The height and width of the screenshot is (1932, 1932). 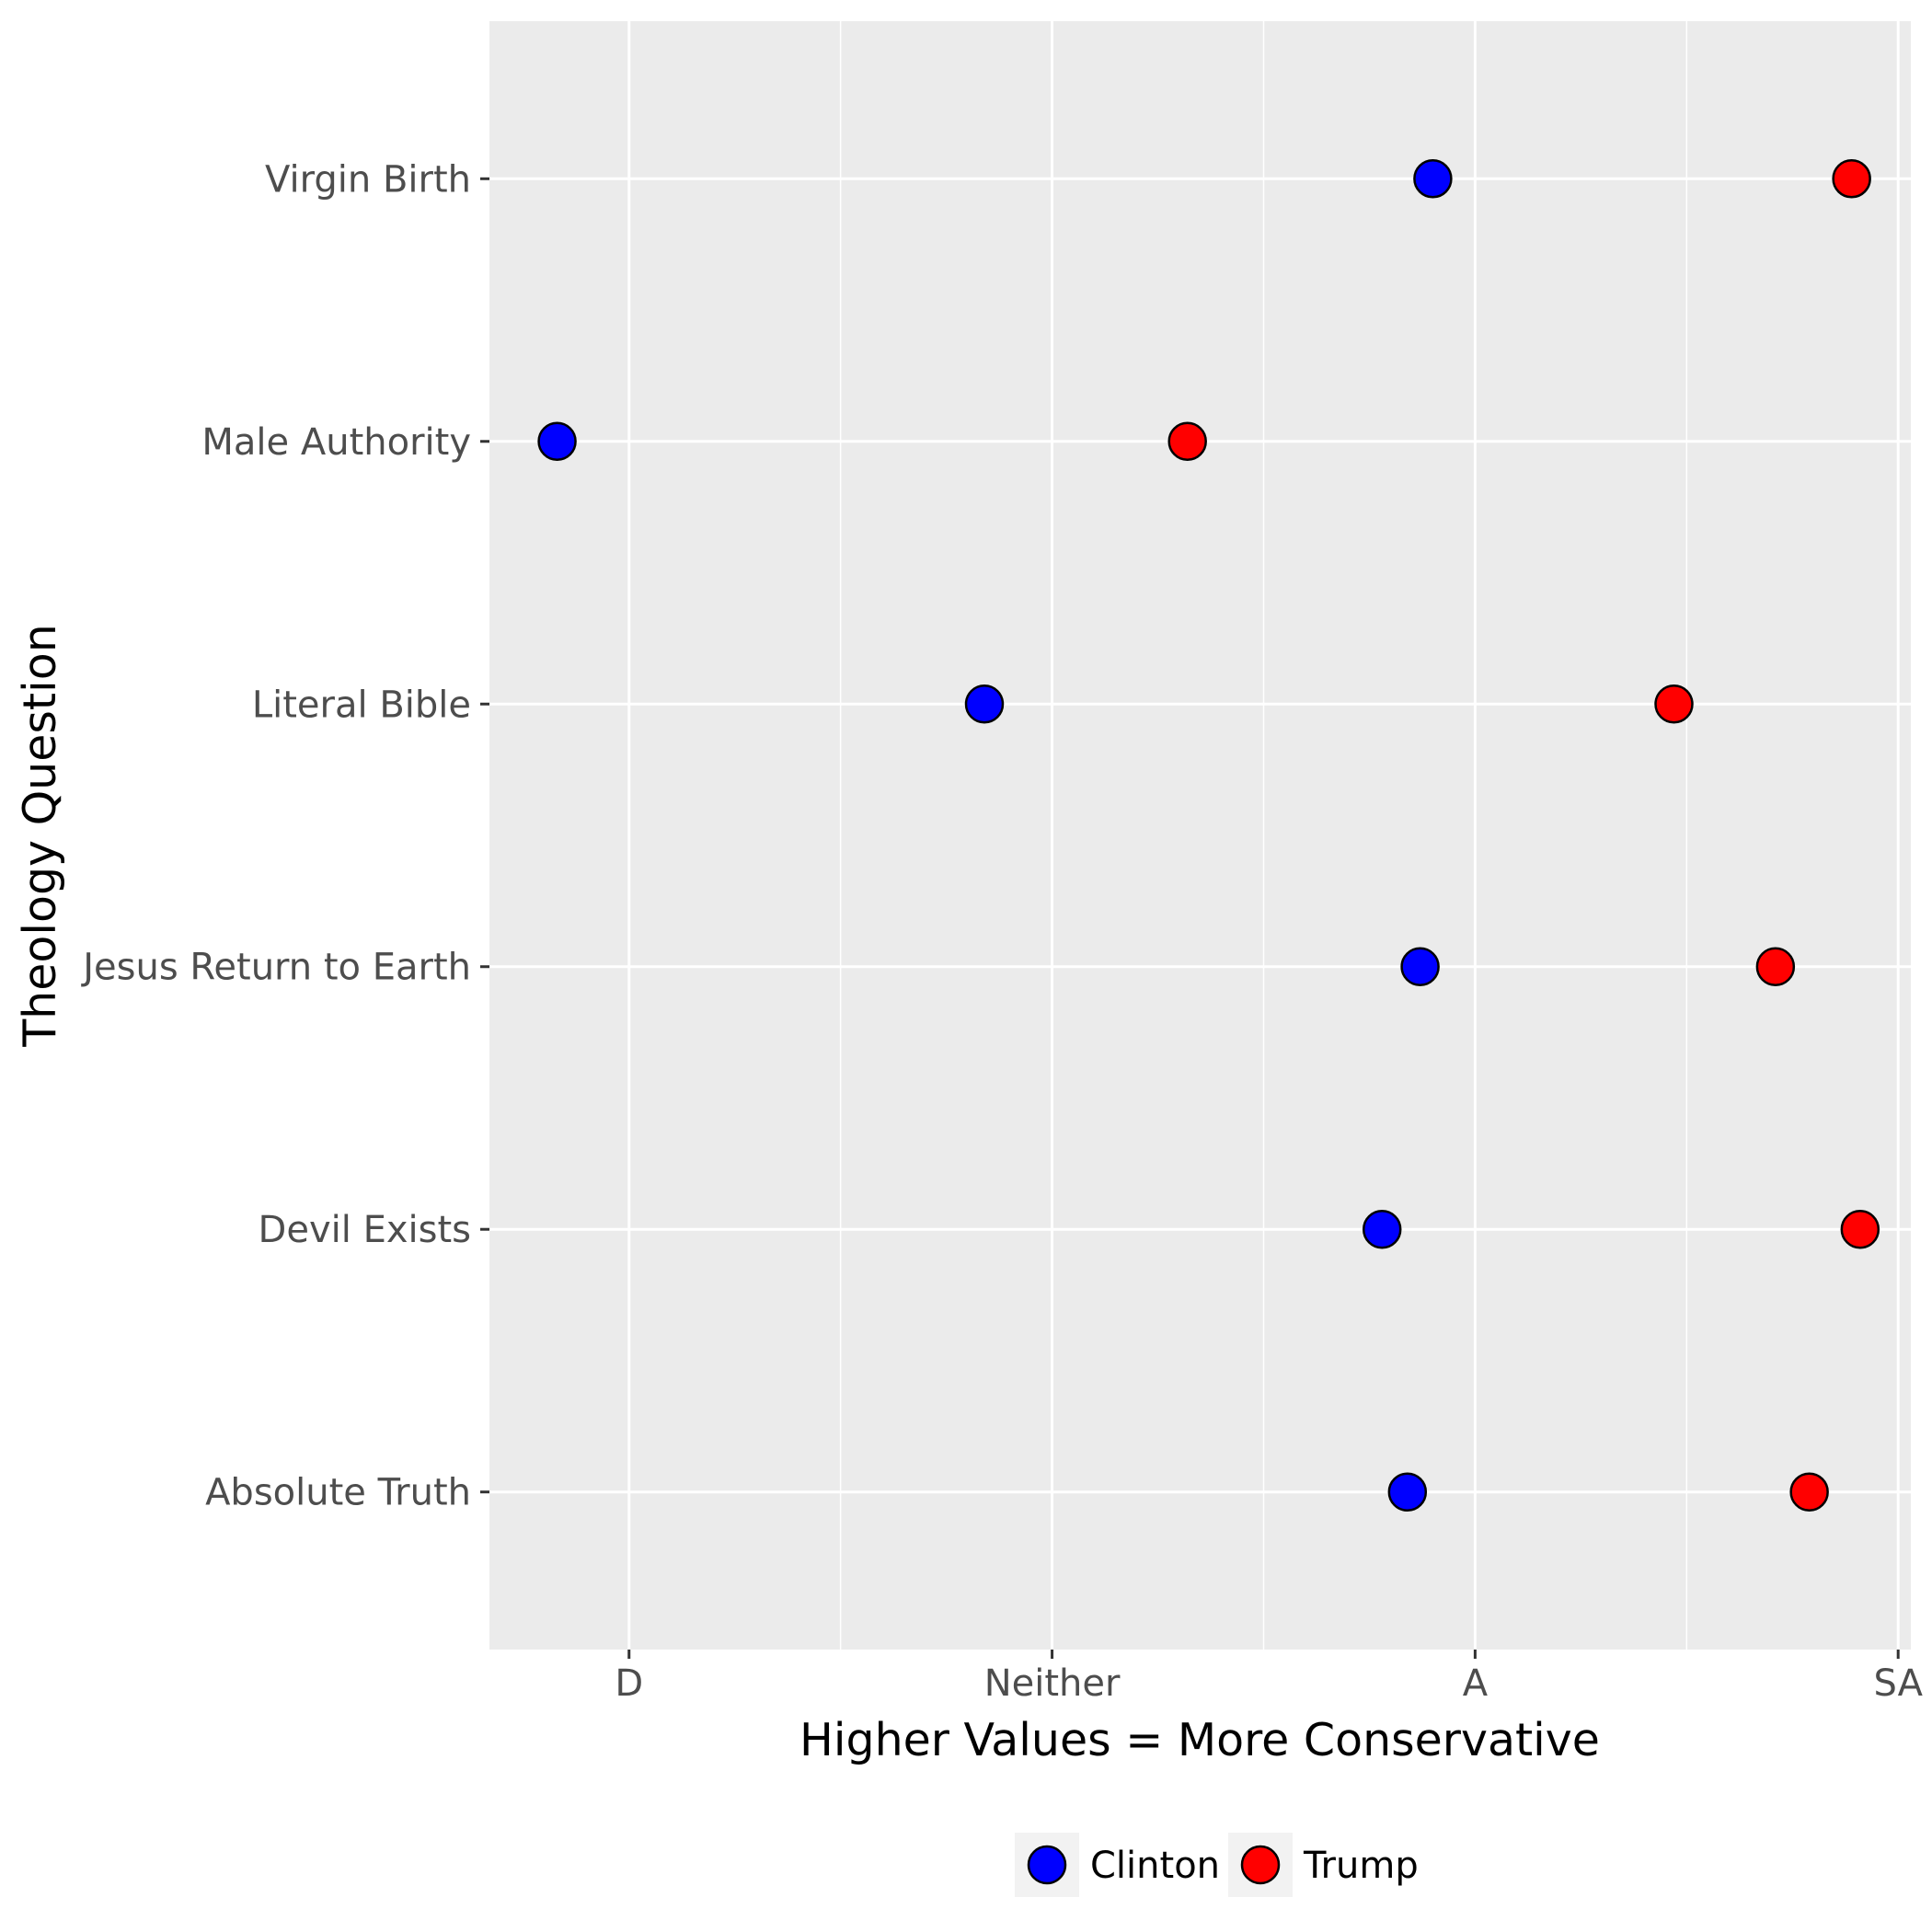 I want to click on legend-swatch-trump, so click(x=1260, y=1865).